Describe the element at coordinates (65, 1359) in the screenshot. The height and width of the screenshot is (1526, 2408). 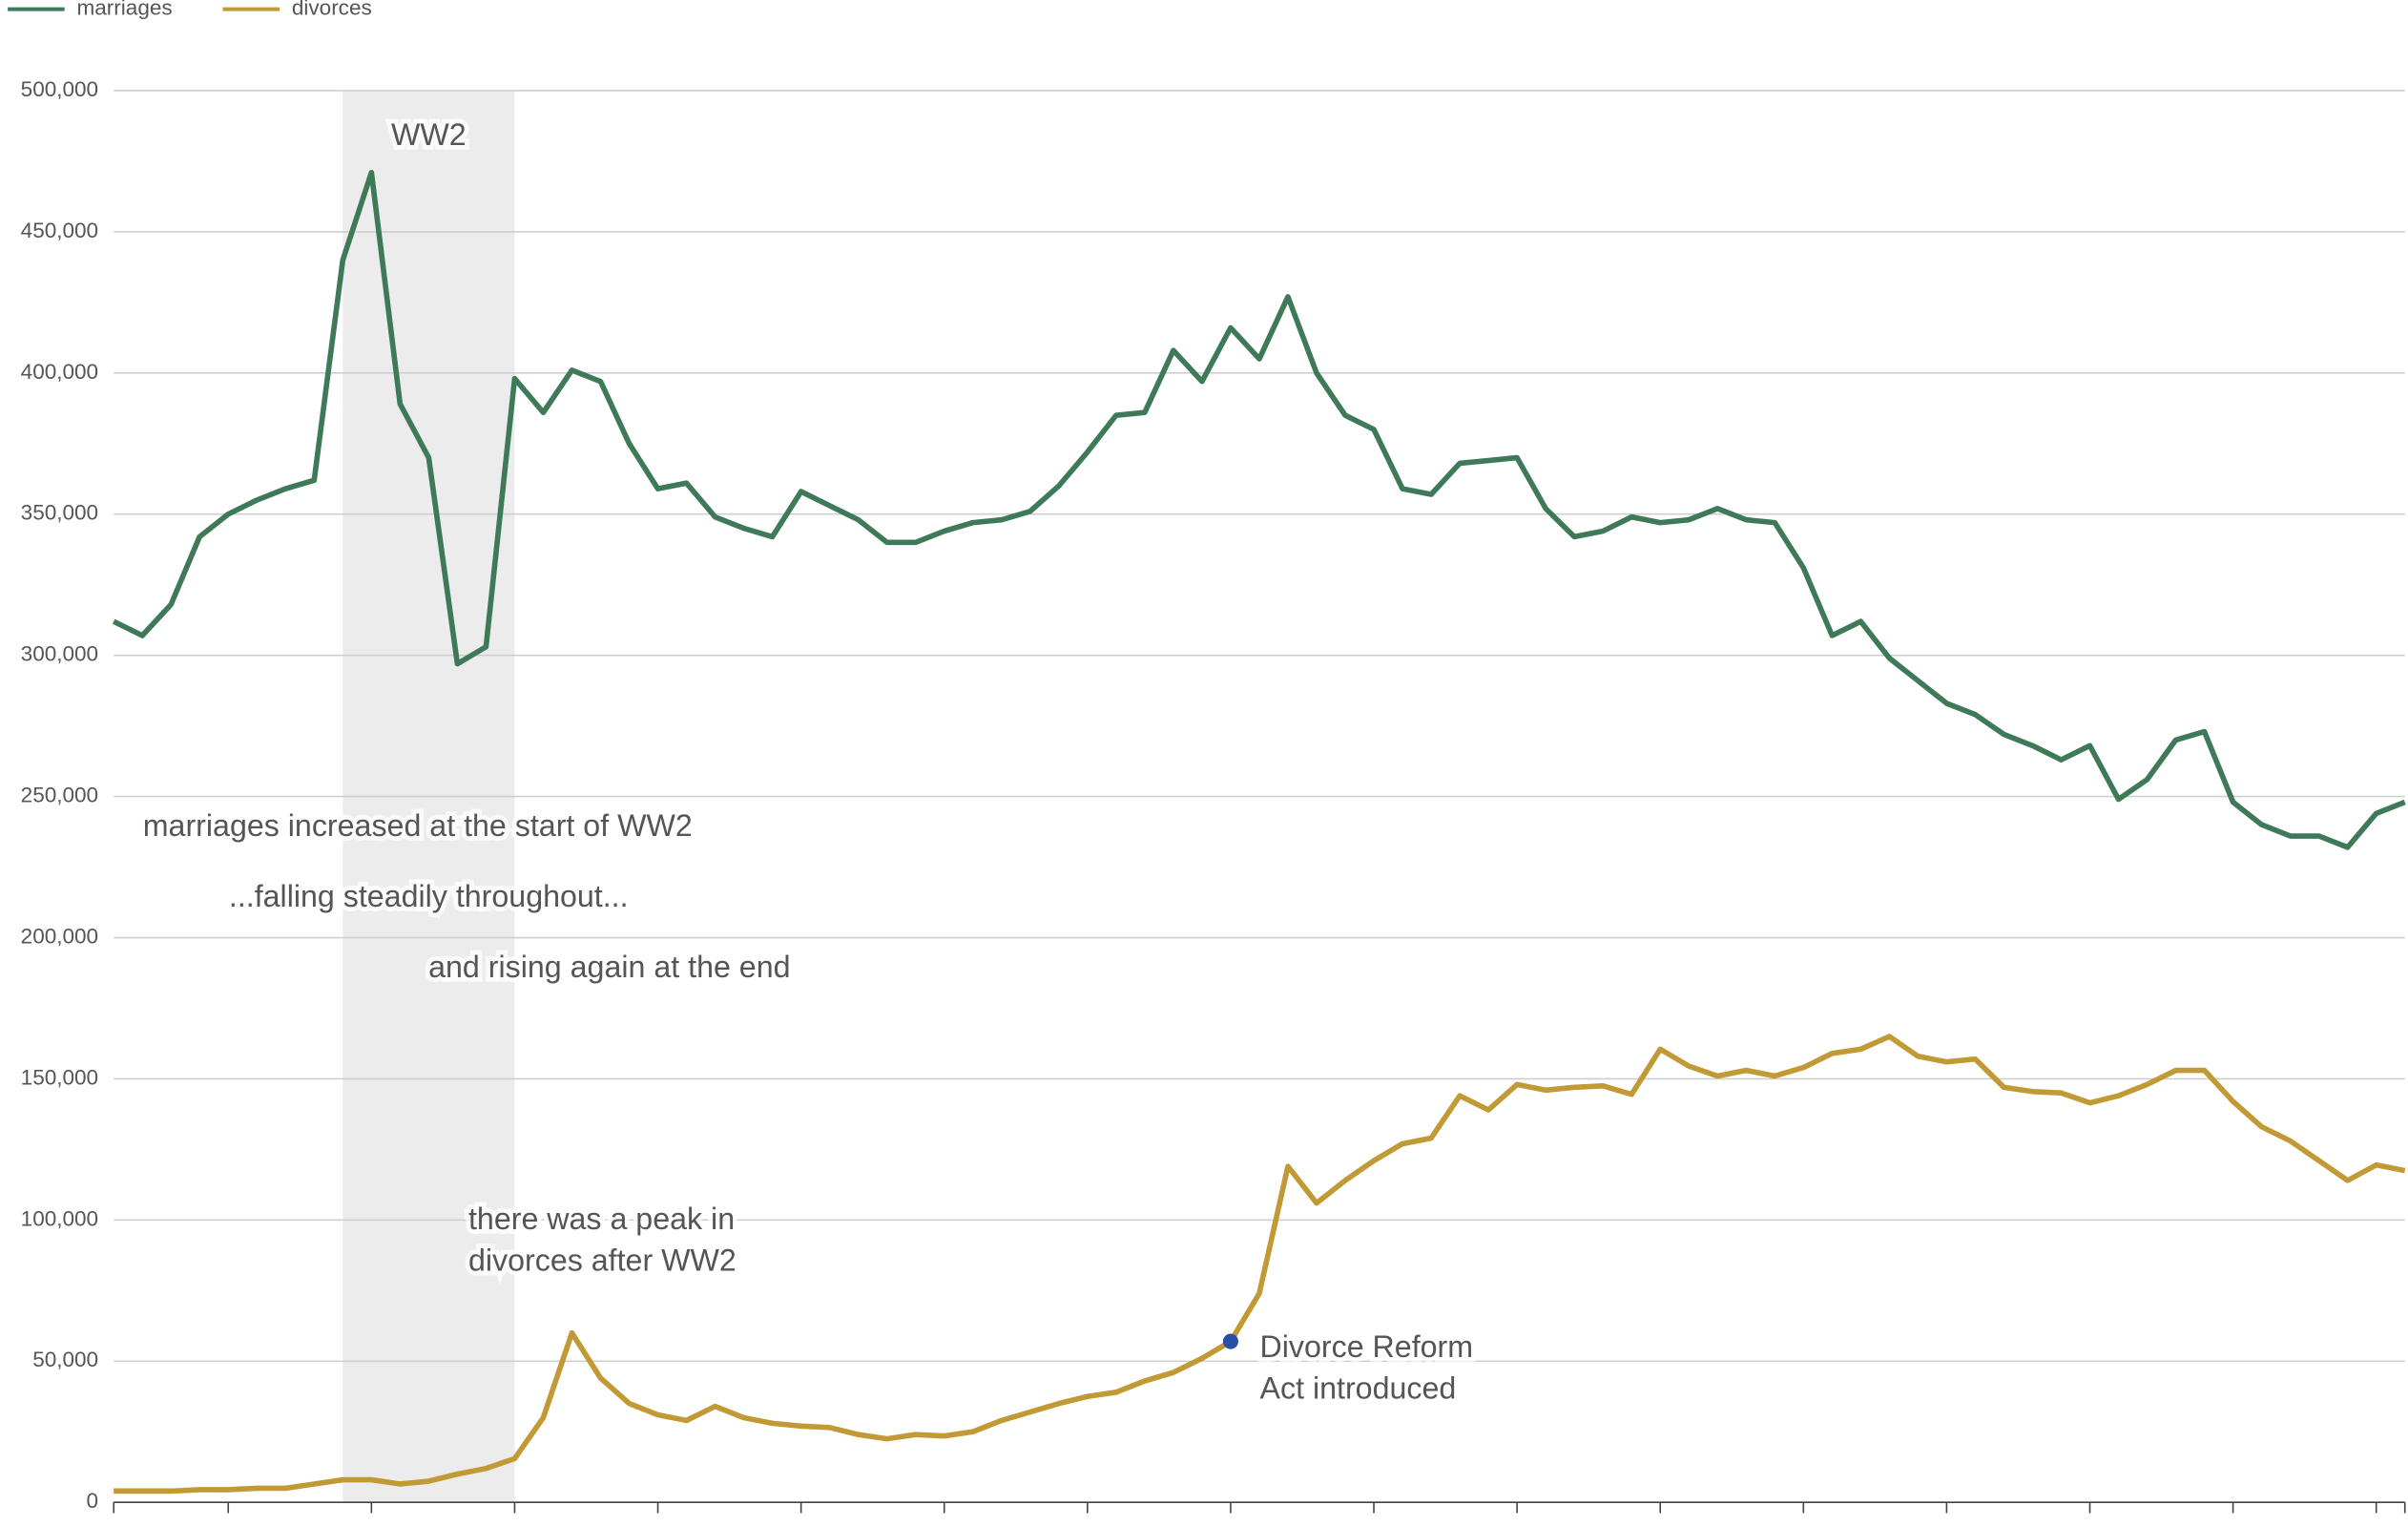
I see `y-tick-label: 50,000` at that location.